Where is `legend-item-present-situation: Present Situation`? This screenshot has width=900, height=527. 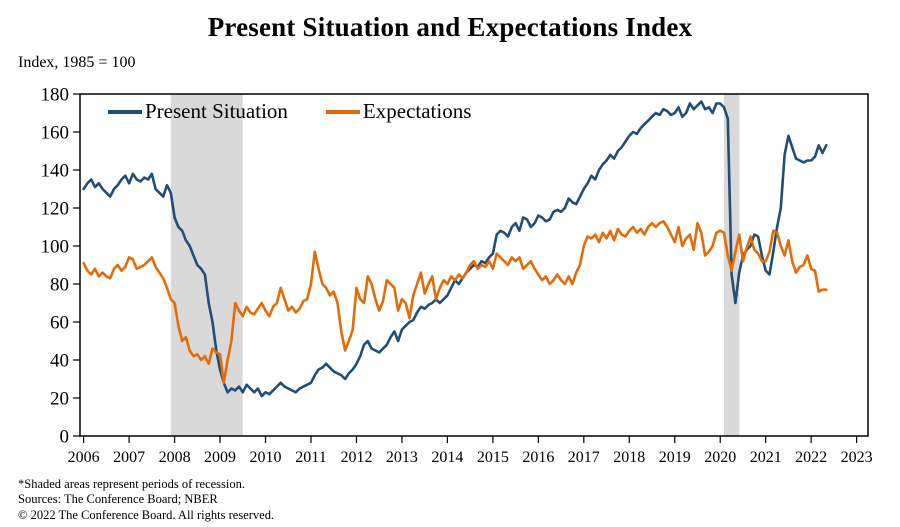
legend-item-present-situation: Present Situation is located at coordinates (198, 111).